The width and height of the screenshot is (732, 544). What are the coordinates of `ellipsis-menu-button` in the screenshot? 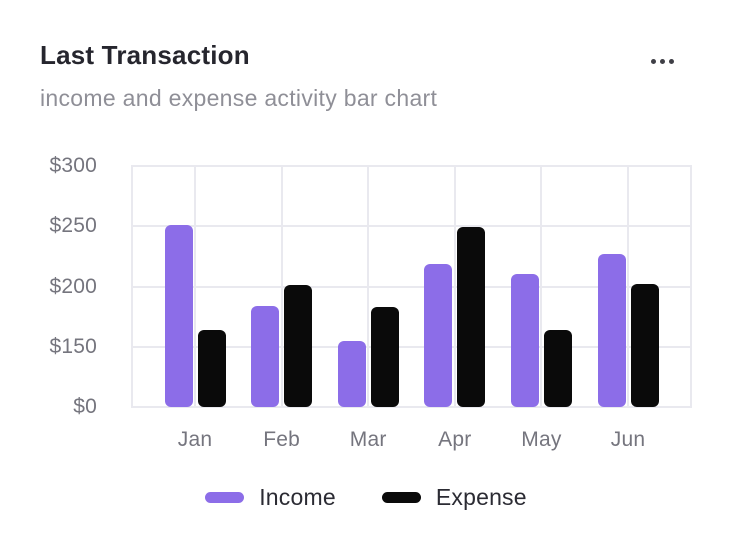 It's located at (662, 61).